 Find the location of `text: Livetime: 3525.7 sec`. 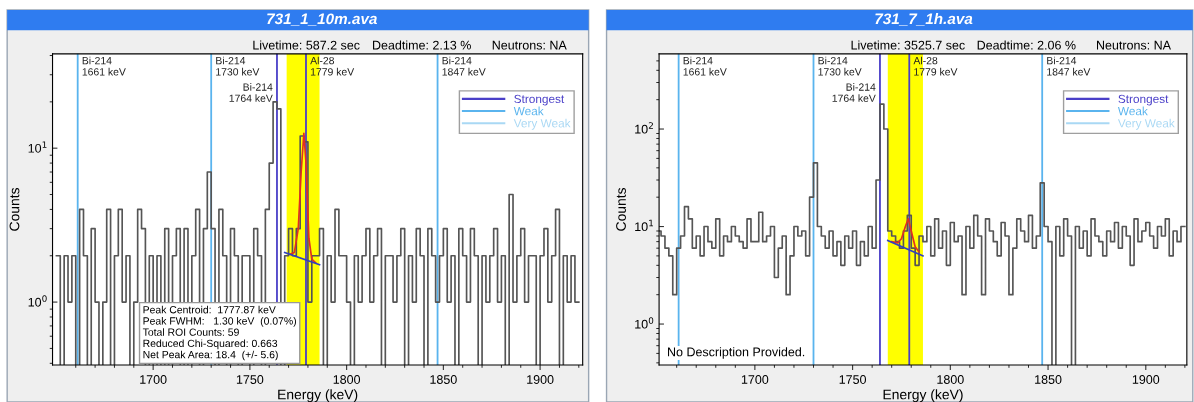

text: Livetime: 3525.7 sec is located at coordinates (908, 45).